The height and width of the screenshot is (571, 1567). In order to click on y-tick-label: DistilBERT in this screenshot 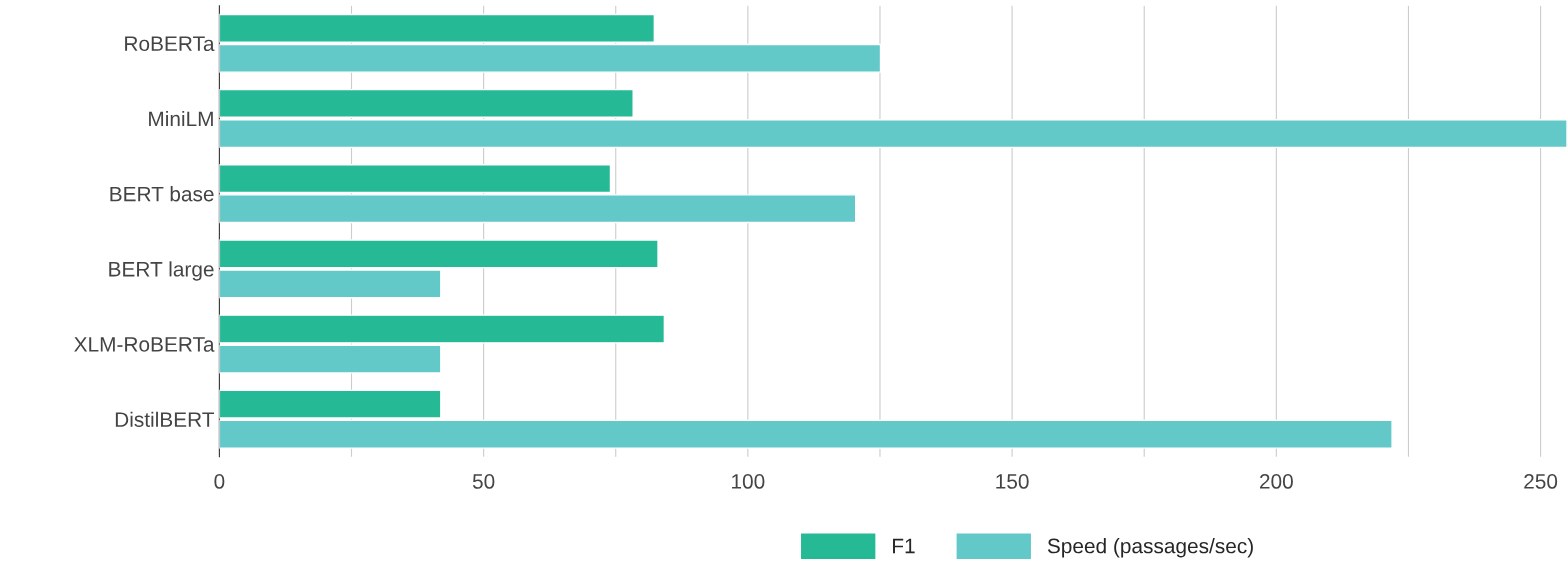, I will do `click(165, 419)`.